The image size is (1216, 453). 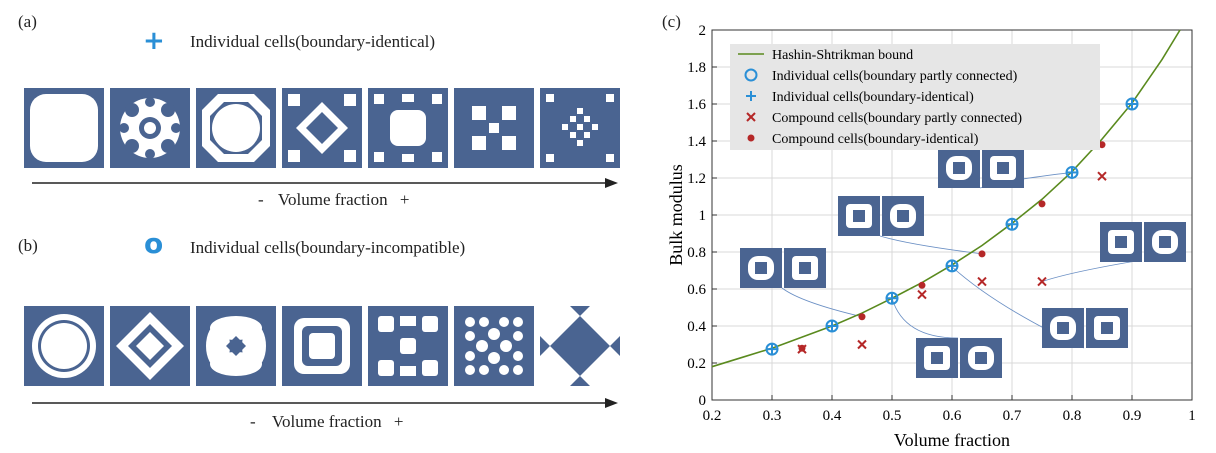 What do you see at coordinates (1192, 416) in the screenshot?
I see `x-tick-label: 1` at bounding box center [1192, 416].